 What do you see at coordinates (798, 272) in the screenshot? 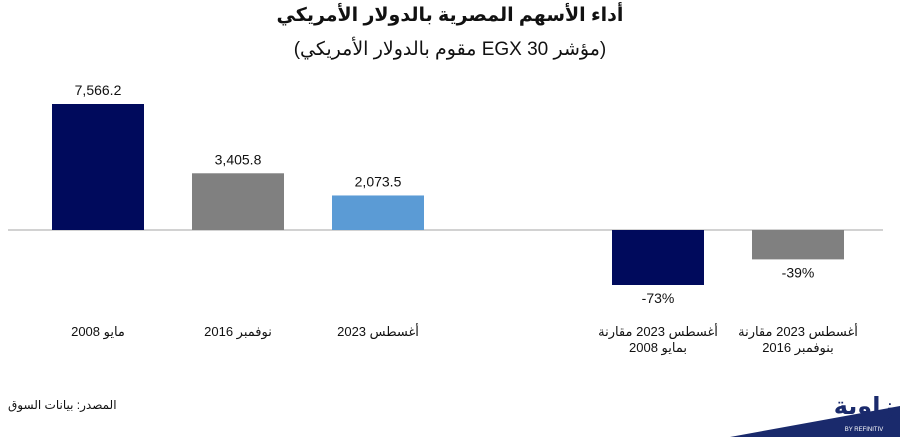
I see `data-label: -39%` at bounding box center [798, 272].